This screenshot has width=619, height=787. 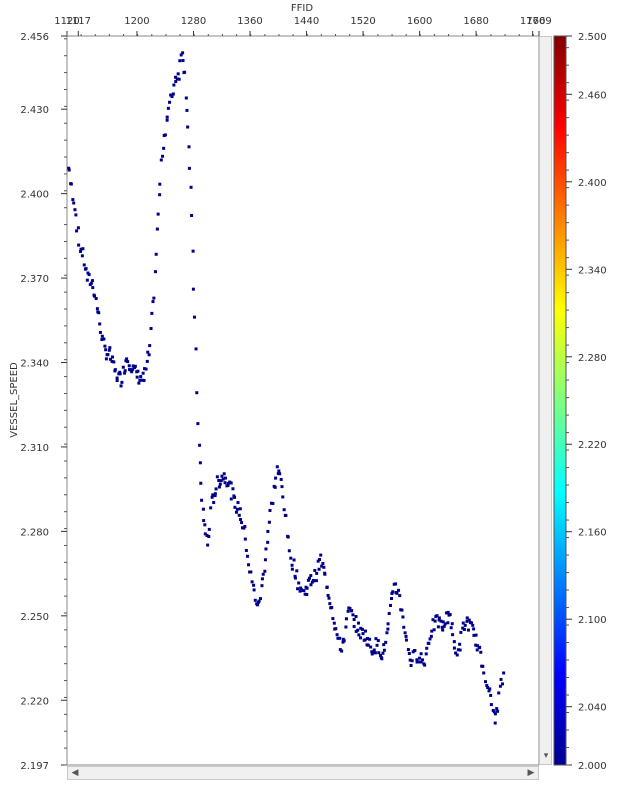 I want to click on scroll-right-arrow-icon: ▶, so click(x=531, y=773).